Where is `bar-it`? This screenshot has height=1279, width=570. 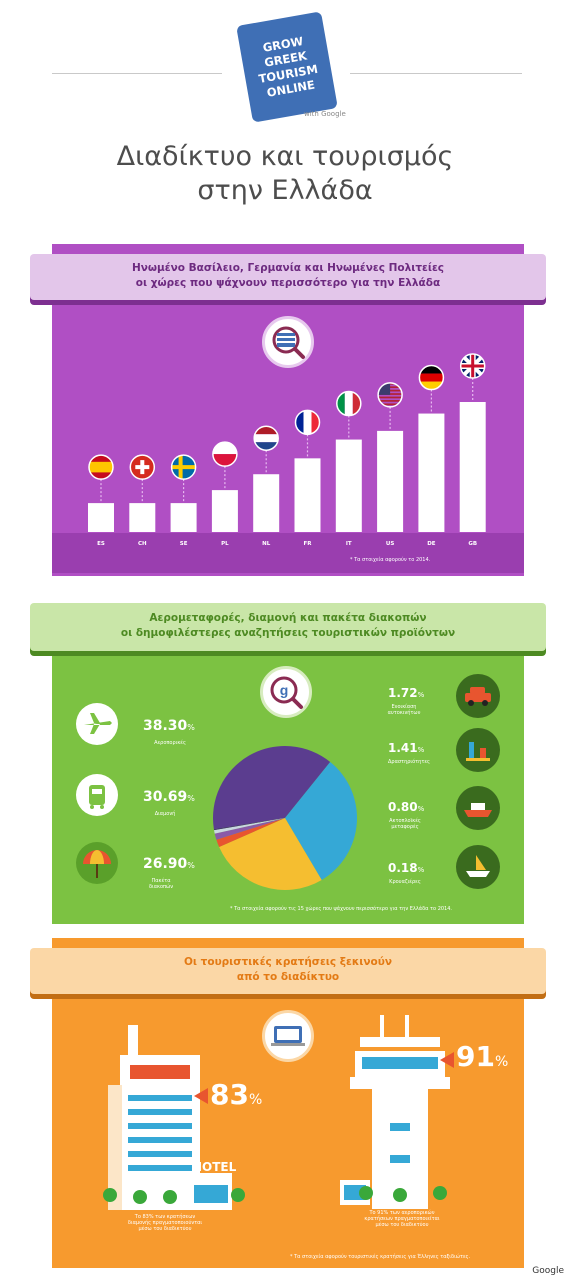 bar-it is located at coordinates (348, 485).